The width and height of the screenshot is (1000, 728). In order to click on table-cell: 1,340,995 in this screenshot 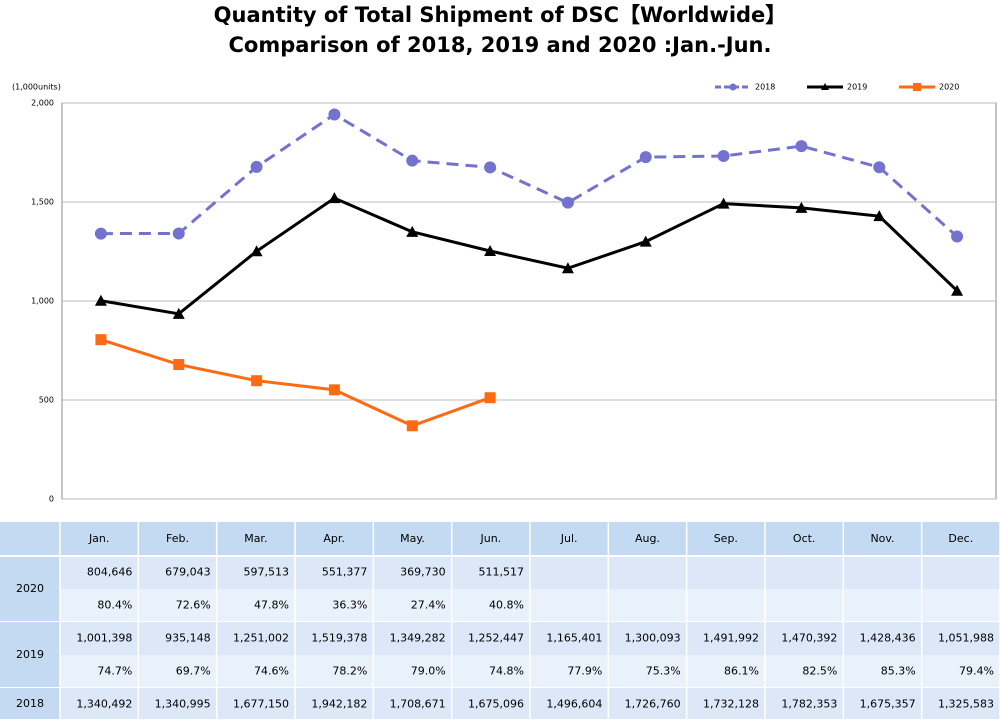, I will do `click(183, 704)`.